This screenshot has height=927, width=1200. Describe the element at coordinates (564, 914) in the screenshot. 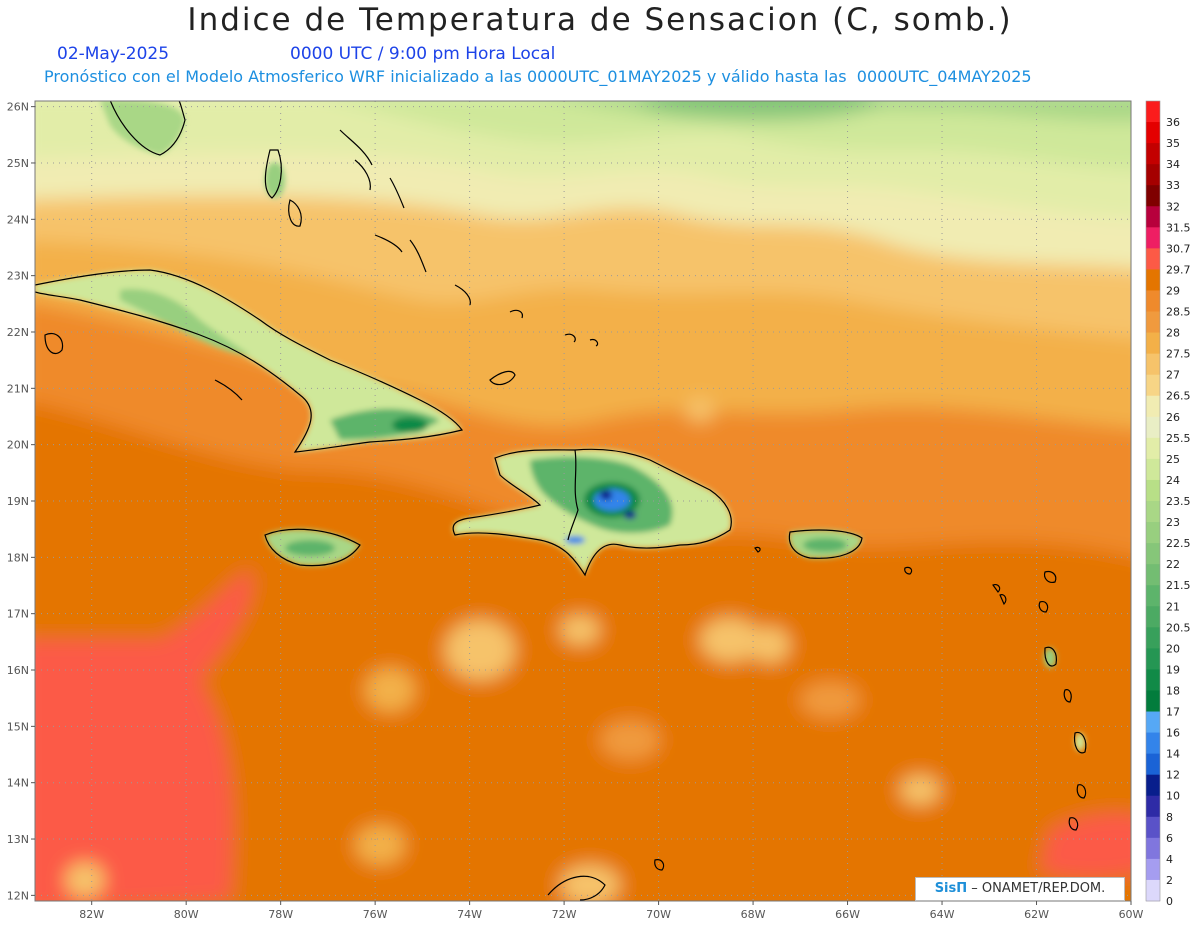

I see `lon-tick-label: 72W` at that location.